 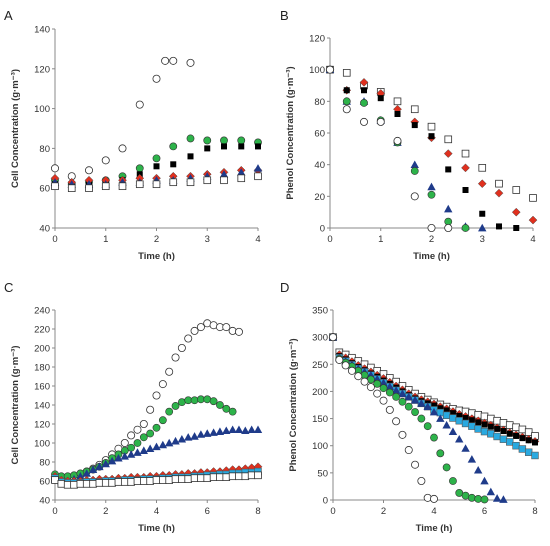 What do you see at coordinates (144, 438) in the screenshot?
I see `series-circle-green` at bounding box center [144, 438].